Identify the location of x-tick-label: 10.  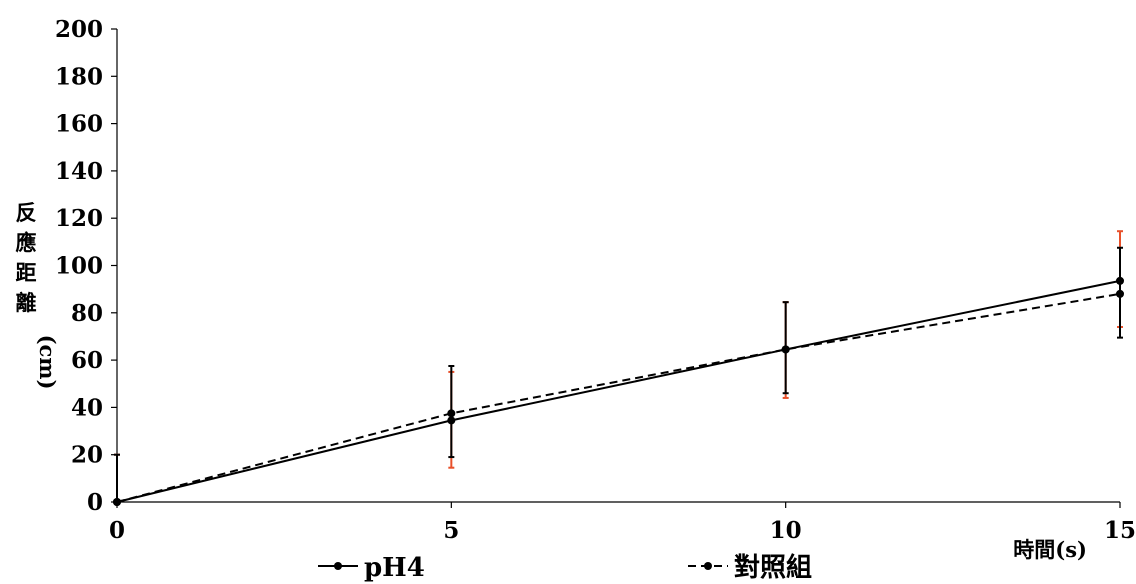
(786, 530).